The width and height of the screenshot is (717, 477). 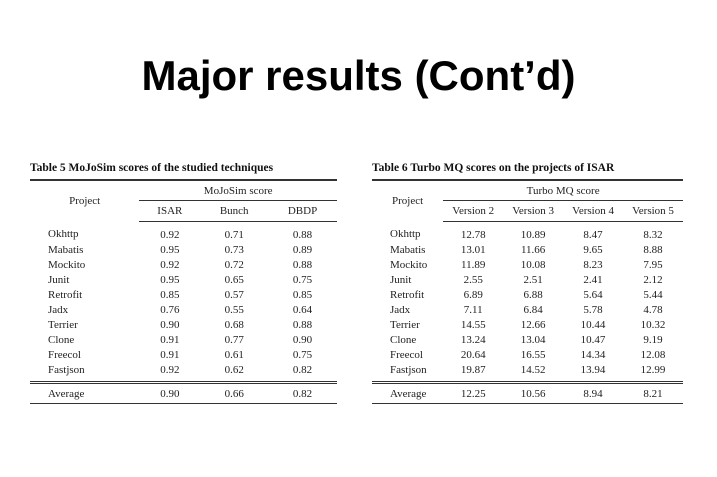 I want to click on table-cell: 14.52, so click(x=533, y=369).